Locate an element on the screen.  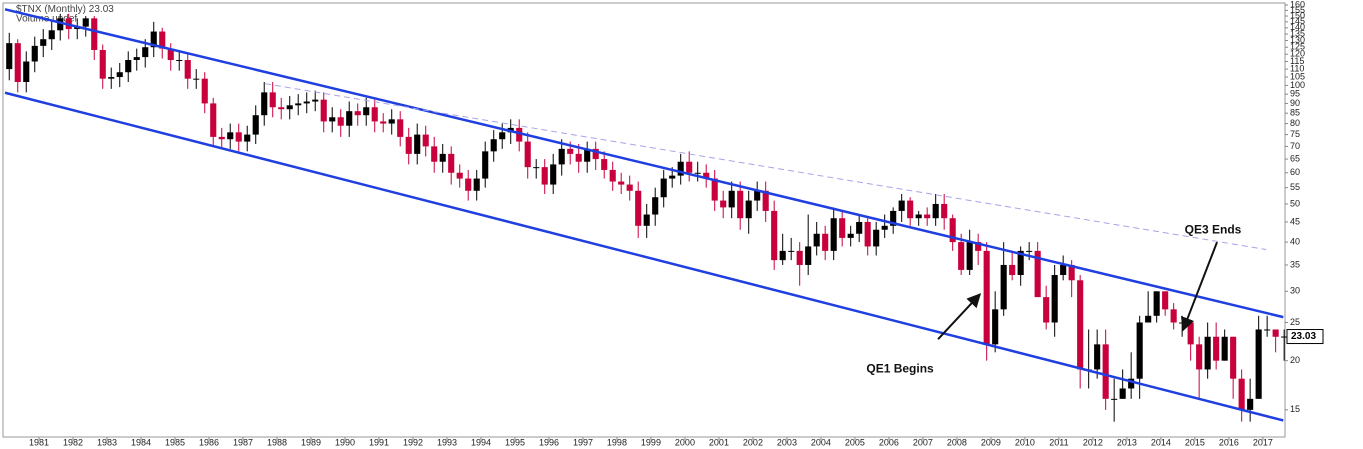
x-tick-label: 1988 is located at coordinates (277, 442).